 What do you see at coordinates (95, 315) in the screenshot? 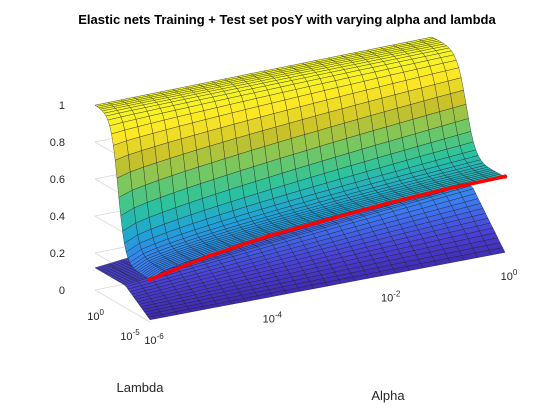
I see `y-tick-label: 10⁰` at bounding box center [95, 315].